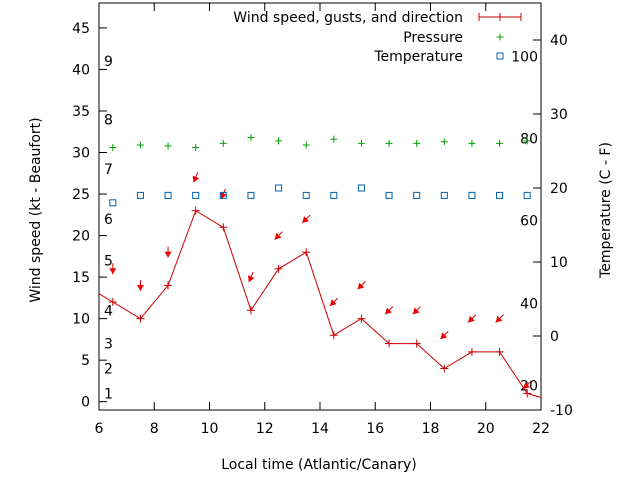  What do you see at coordinates (210, 429) in the screenshot?
I see `x-tick-label: 10` at bounding box center [210, 429].